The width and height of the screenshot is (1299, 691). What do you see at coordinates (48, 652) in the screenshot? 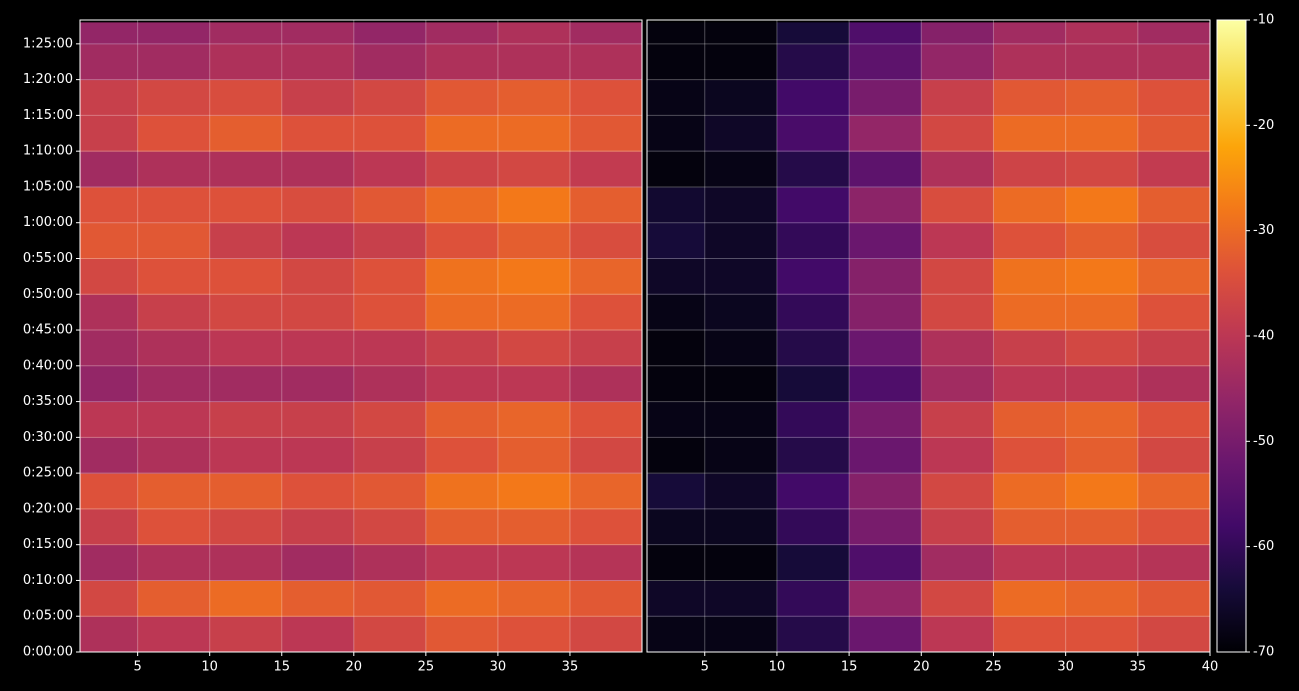
I see `y-tick-label: 0:00:00` at bounding box center [48, 652].